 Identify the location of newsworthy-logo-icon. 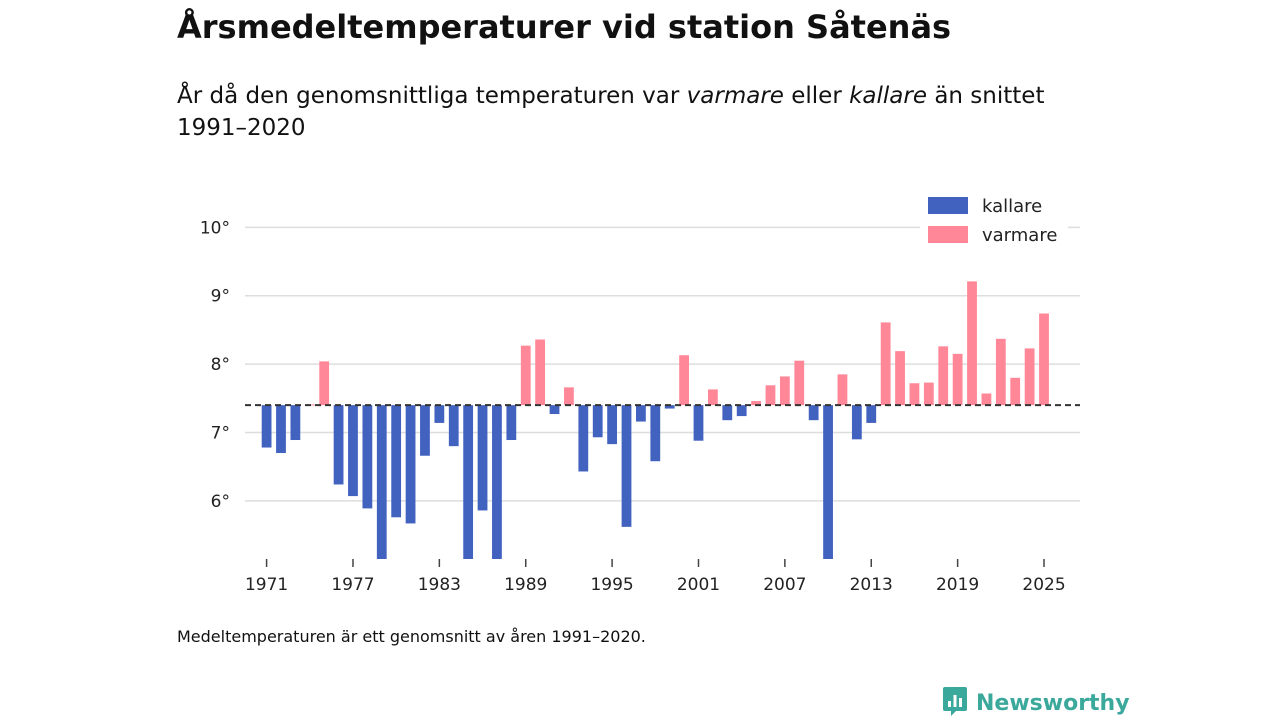
(955, 703).